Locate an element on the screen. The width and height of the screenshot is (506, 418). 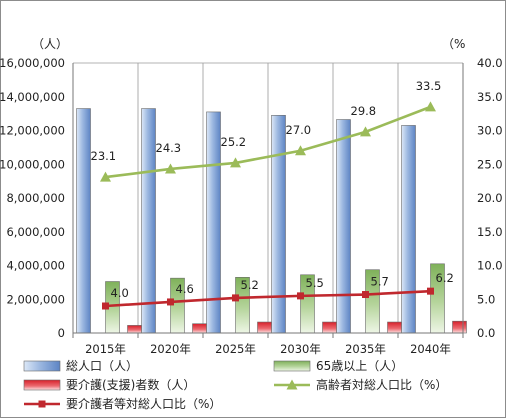
y-tick-label-left: 10,000,000 is located at coordinates (32, 164).